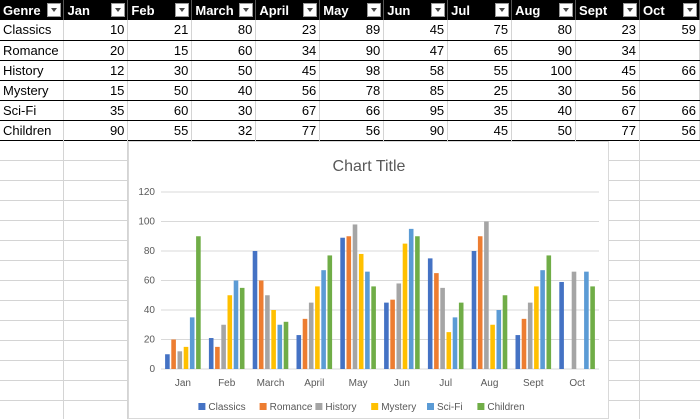 Image resolution: width=700 pixels, height=419 pixels. I want to click on bar-sci-fi-sept, so click(542, 319).